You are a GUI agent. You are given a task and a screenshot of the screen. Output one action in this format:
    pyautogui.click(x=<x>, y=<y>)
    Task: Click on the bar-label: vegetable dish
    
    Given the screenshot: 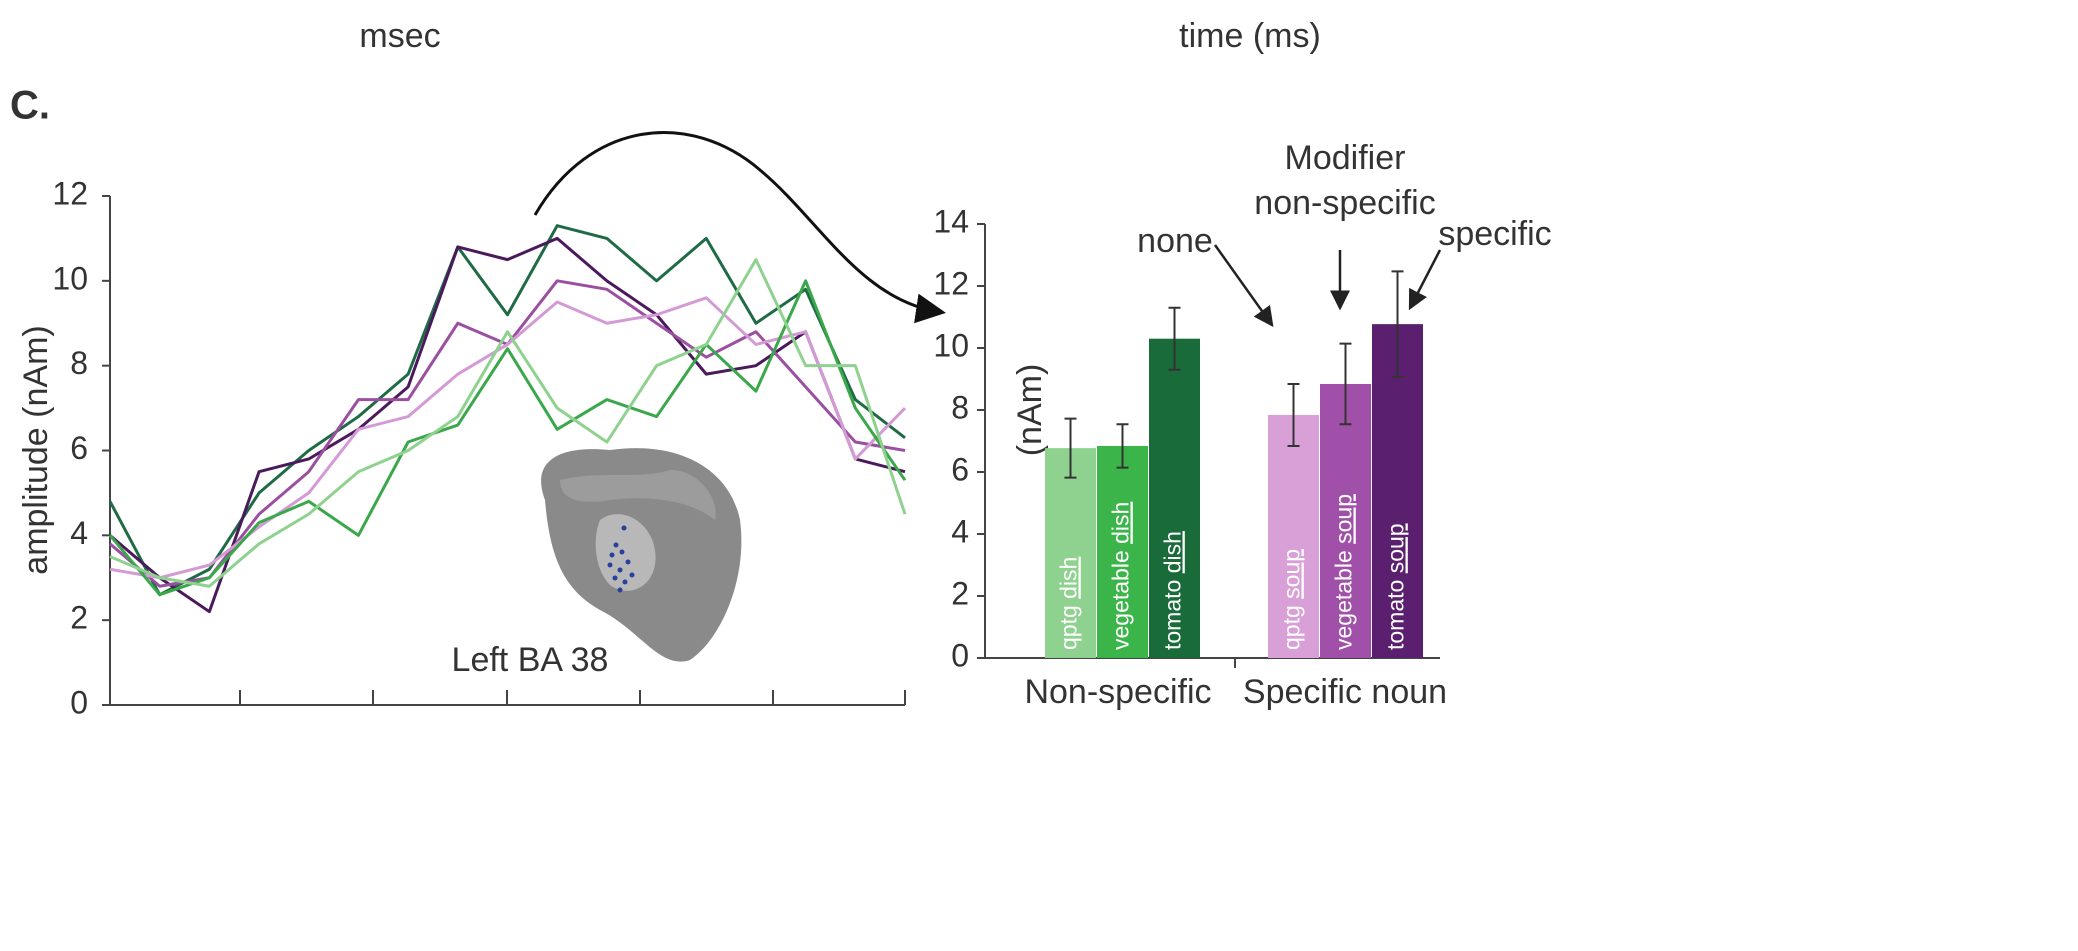 What is the action you would take?
    pyautogui.click(x=1121, y=576)
    